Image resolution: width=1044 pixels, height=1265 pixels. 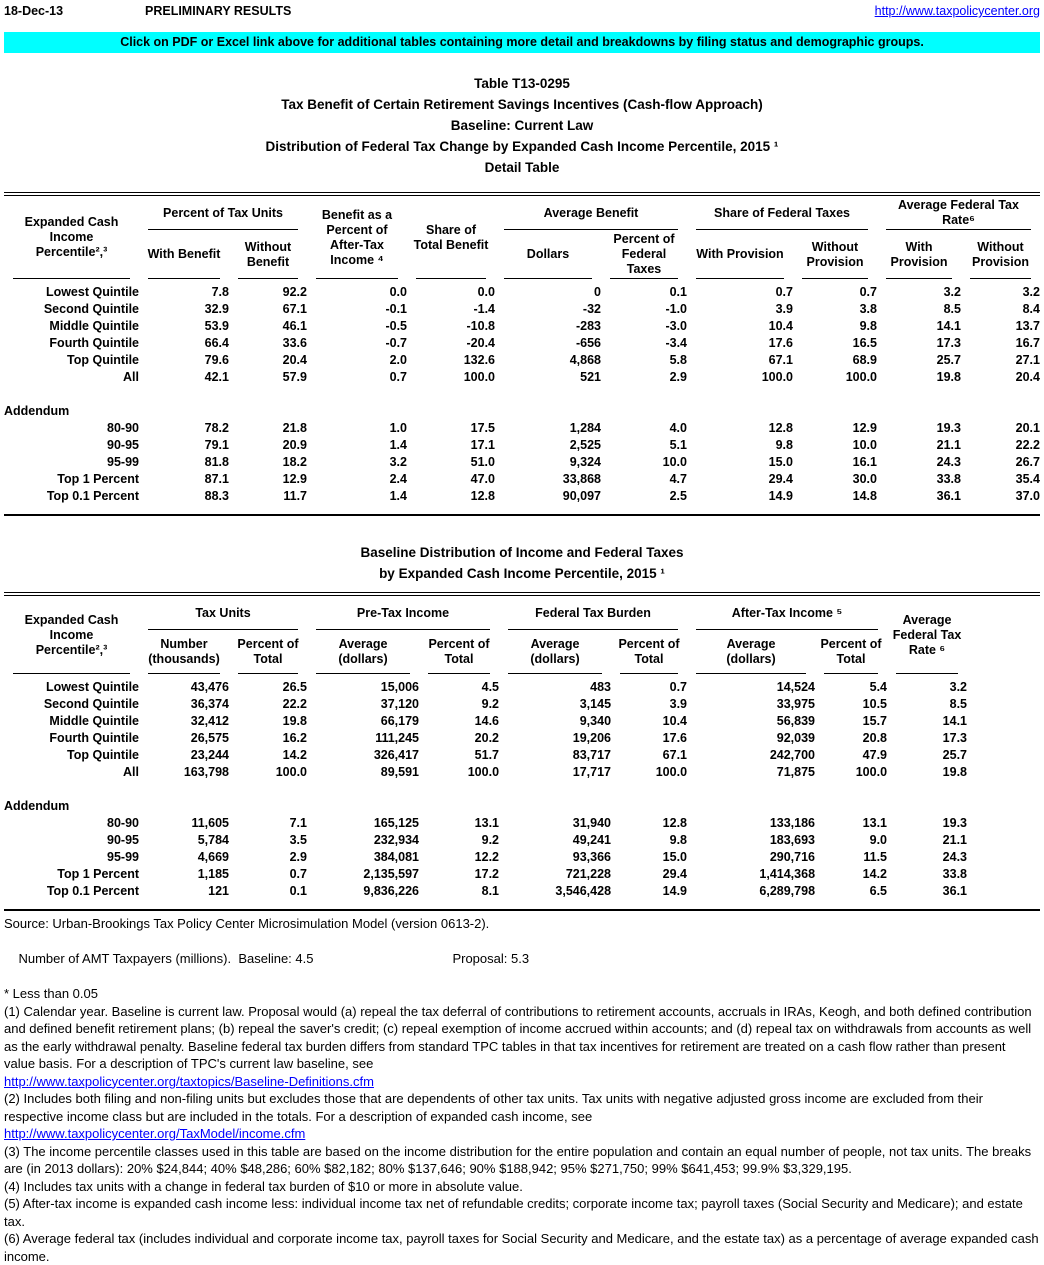 What do you see at coordinates (71, 635) in the screenshot?
I see `col-header-expanded-cash-income-percentile-2: Expanded Cash Income Percentile²,³` at bounding box center [71, 635].